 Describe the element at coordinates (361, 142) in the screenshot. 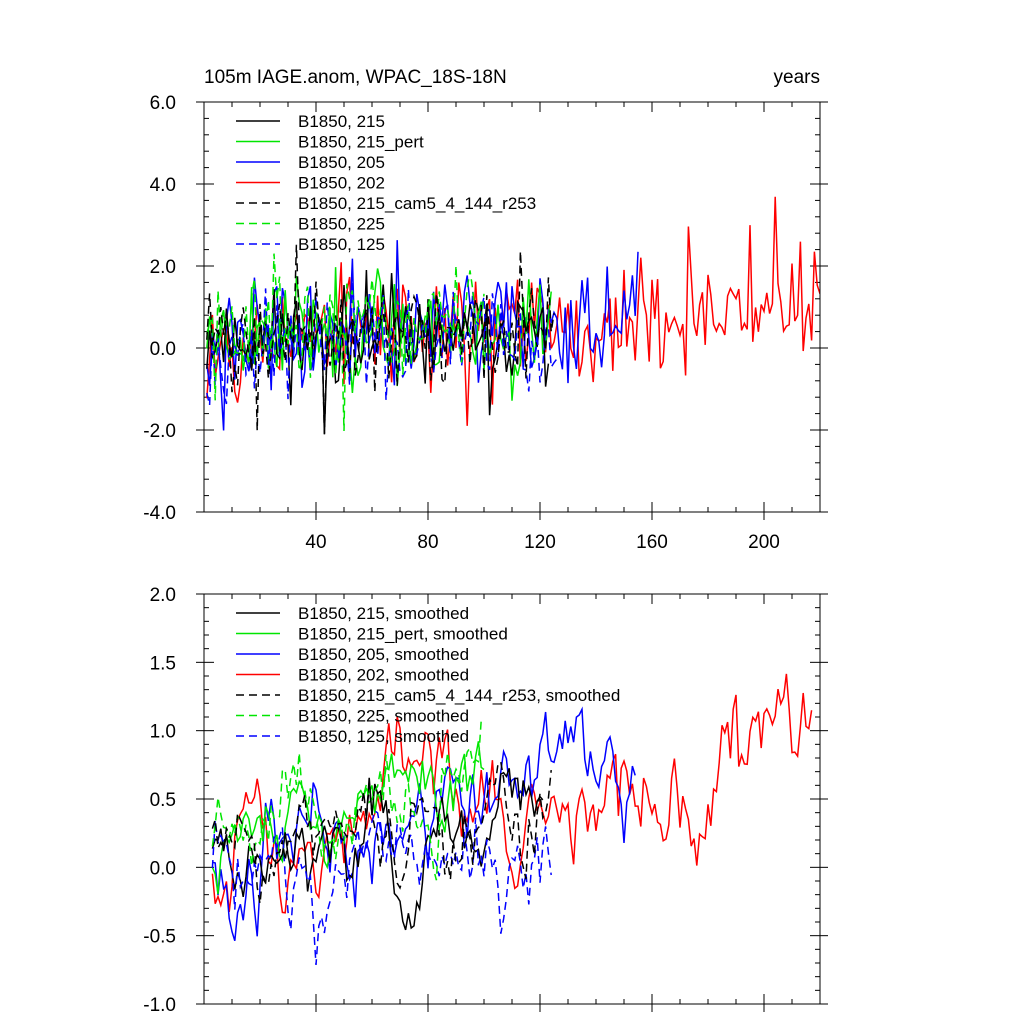

I see `legend-label: B1850, 215_pert` at that location.